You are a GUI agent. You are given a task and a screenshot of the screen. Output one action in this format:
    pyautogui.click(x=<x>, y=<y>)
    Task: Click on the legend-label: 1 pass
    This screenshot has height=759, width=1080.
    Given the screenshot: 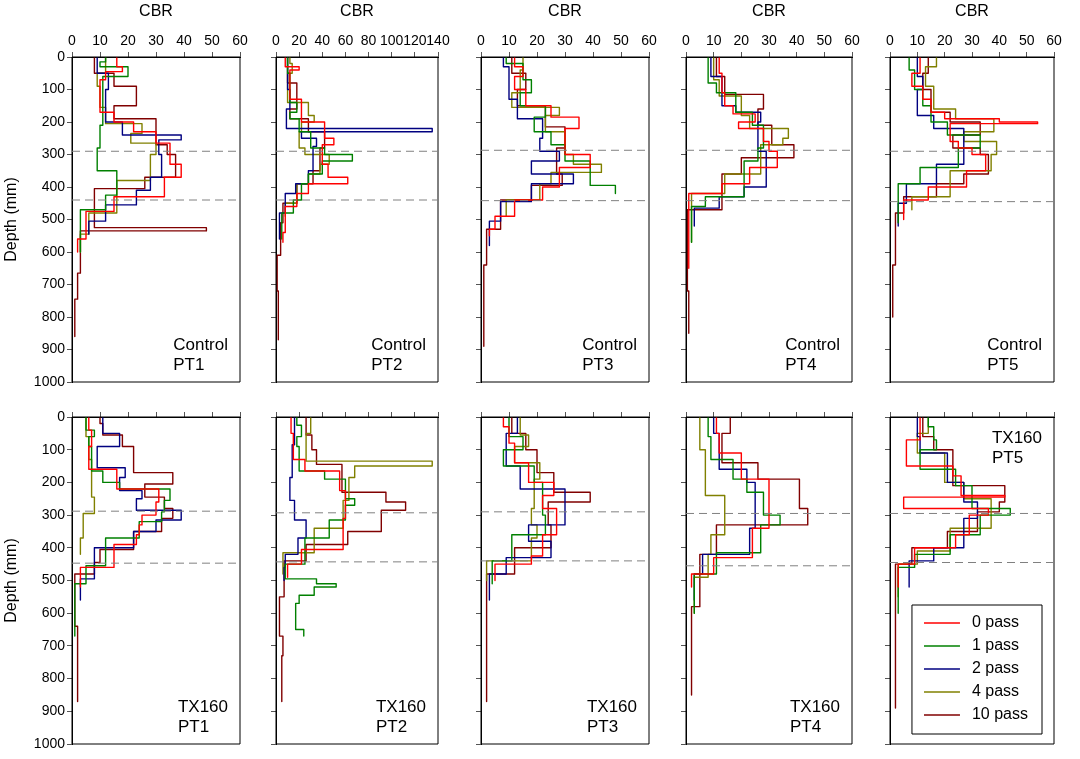 What is the action you would take?
    pyautogui.click(x=995, y=645)
    